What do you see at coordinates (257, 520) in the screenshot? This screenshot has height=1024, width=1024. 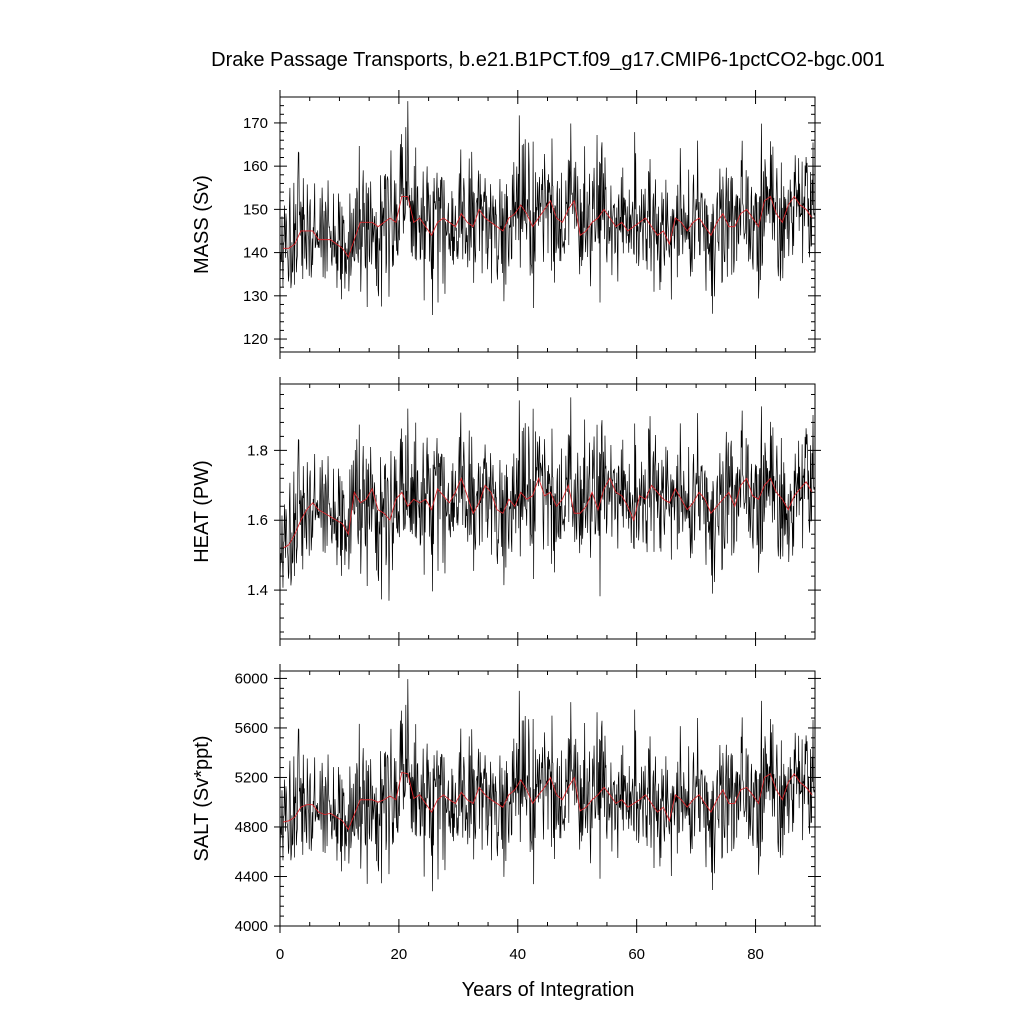 I see `y-tick-label: 1.6` at bounding box center [257, 520].